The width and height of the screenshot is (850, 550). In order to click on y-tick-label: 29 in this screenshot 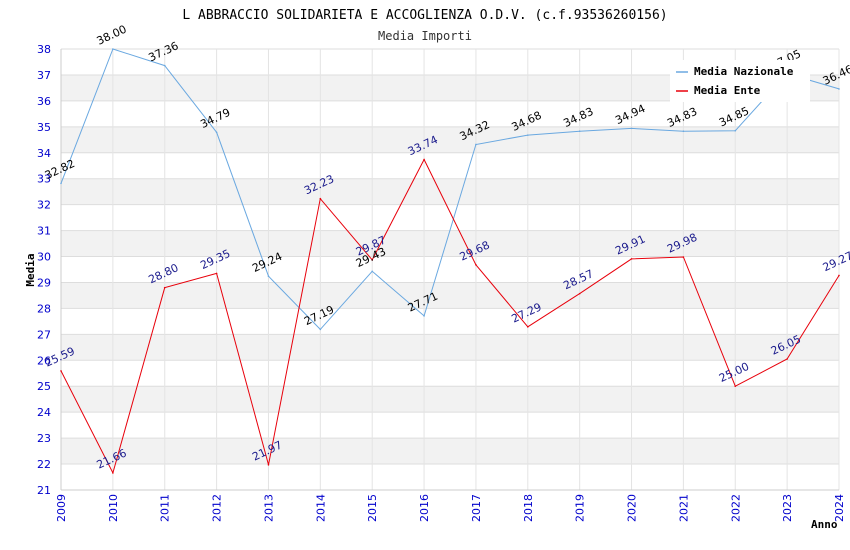, I will do `click(44, 282)`.